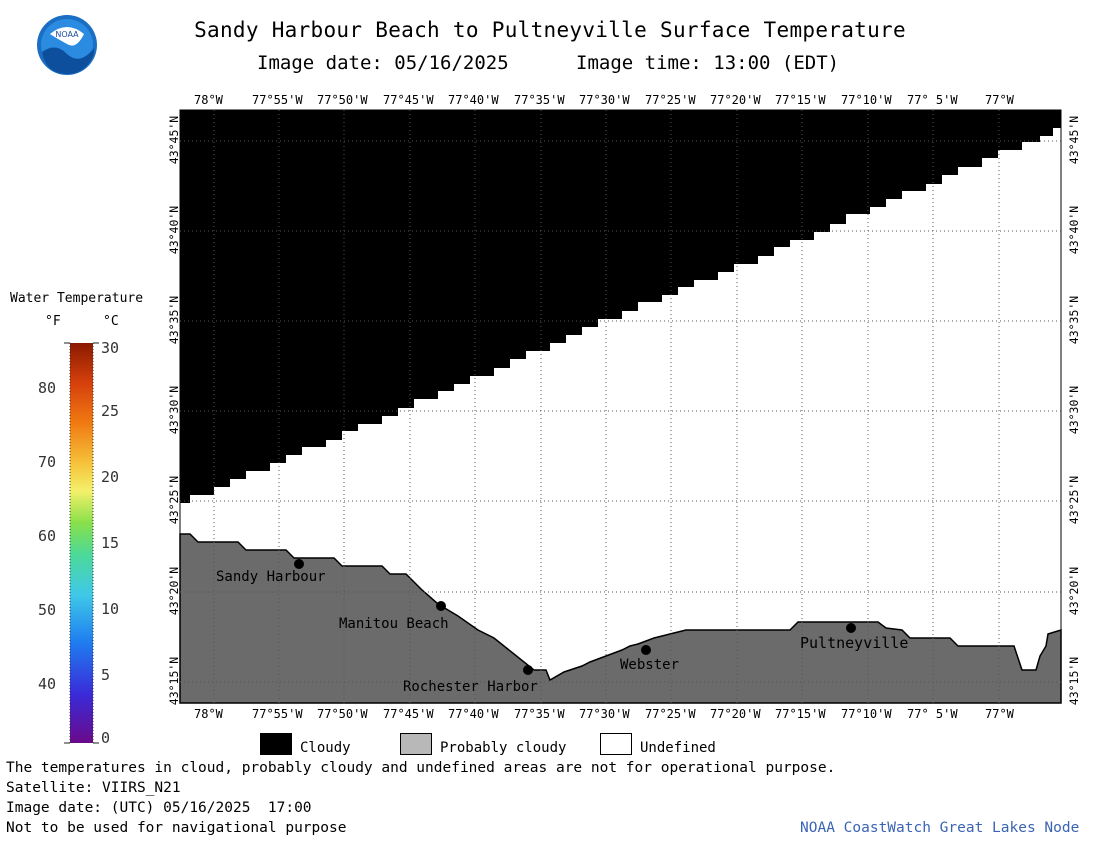 The width and height of the screenshot is (1100, 844). What do you see at coordinates (47, 462) in the screenshot?
I see `f-tick-label: 70` at bounding box center [47, 462].